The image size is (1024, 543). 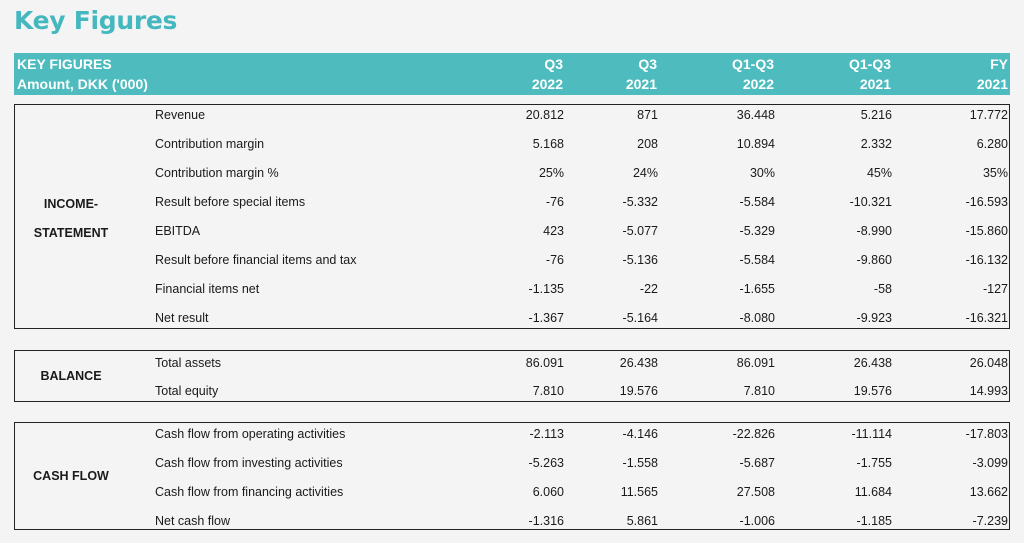 I want to click on row-label: Total equity, so click(x=187, y=391).